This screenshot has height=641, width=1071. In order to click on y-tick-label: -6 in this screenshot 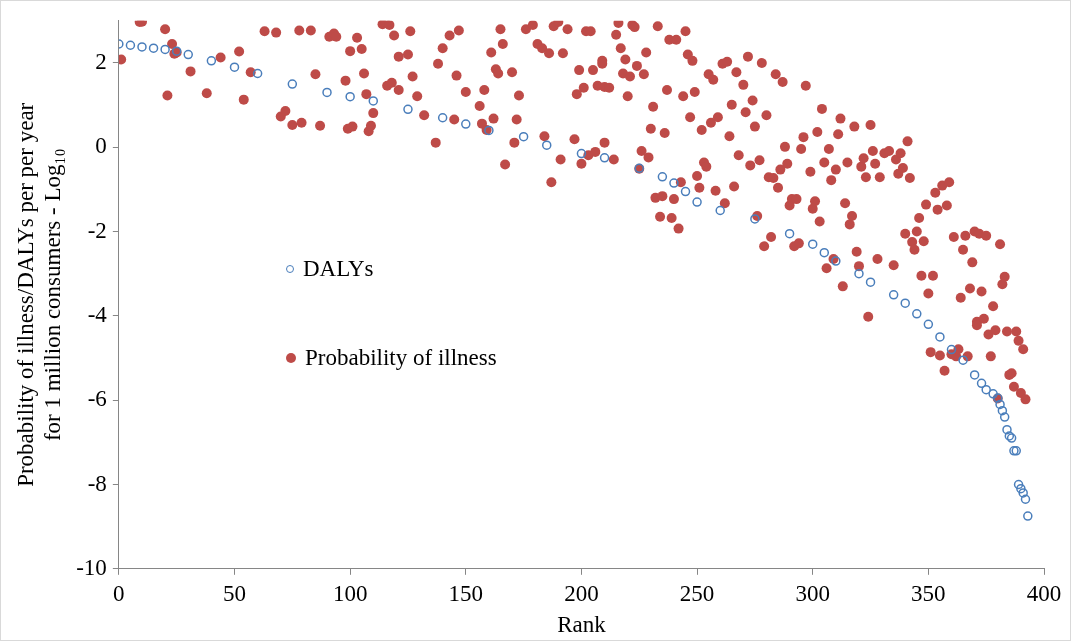, I will do `click(97, 399)`.